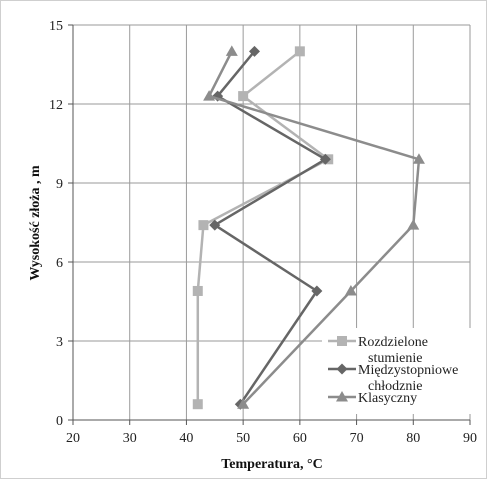 The width and height of the screenshot is (487, 479). What do you see at coordinates (357, 438) in the screenshot?
I see `x-tick-label: 70` at bounding box center [357, 438].